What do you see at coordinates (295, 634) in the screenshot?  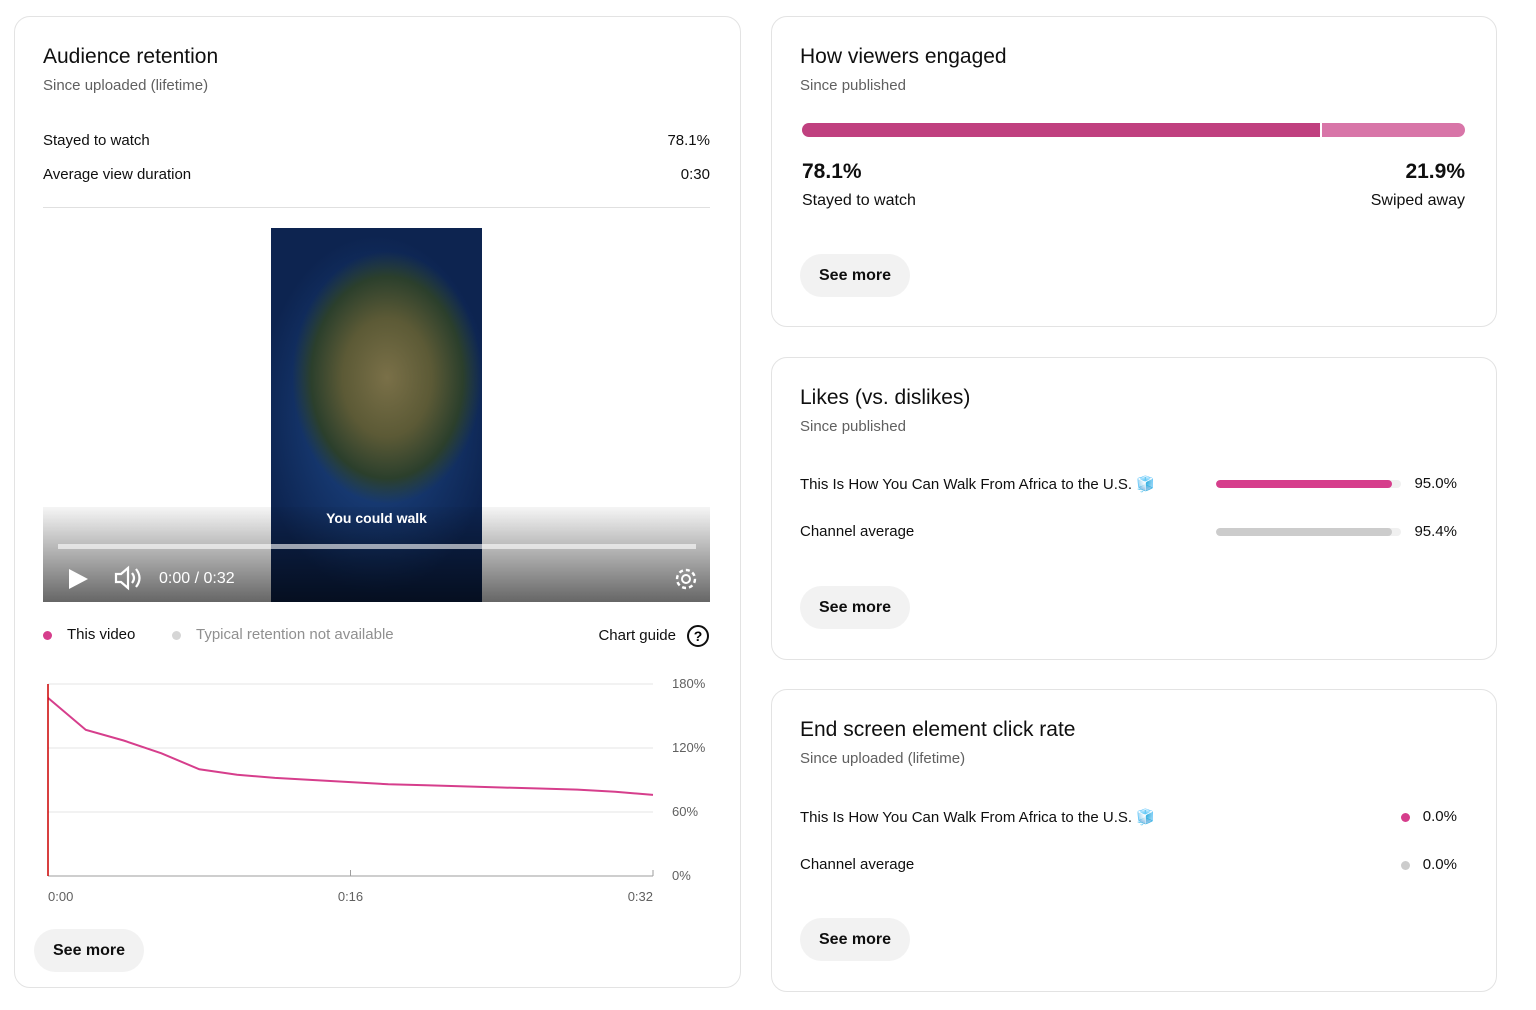 I see `legend-label: Typical retention not available` at bounding box center [295, 634].